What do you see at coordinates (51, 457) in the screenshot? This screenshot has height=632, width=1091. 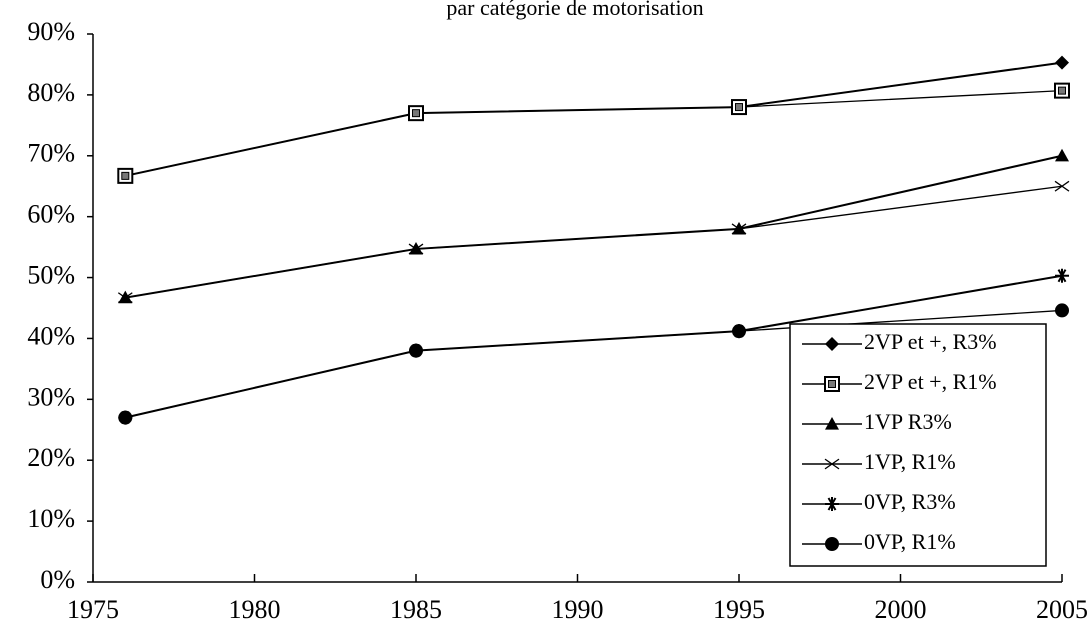 I see `y-tick-label: 20%` at bounding box center [51, 457].